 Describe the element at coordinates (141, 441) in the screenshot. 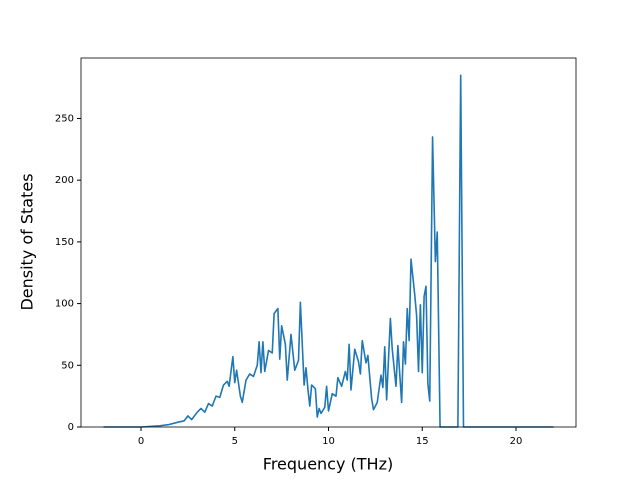

I see `x-tick-label: 0` at that location.